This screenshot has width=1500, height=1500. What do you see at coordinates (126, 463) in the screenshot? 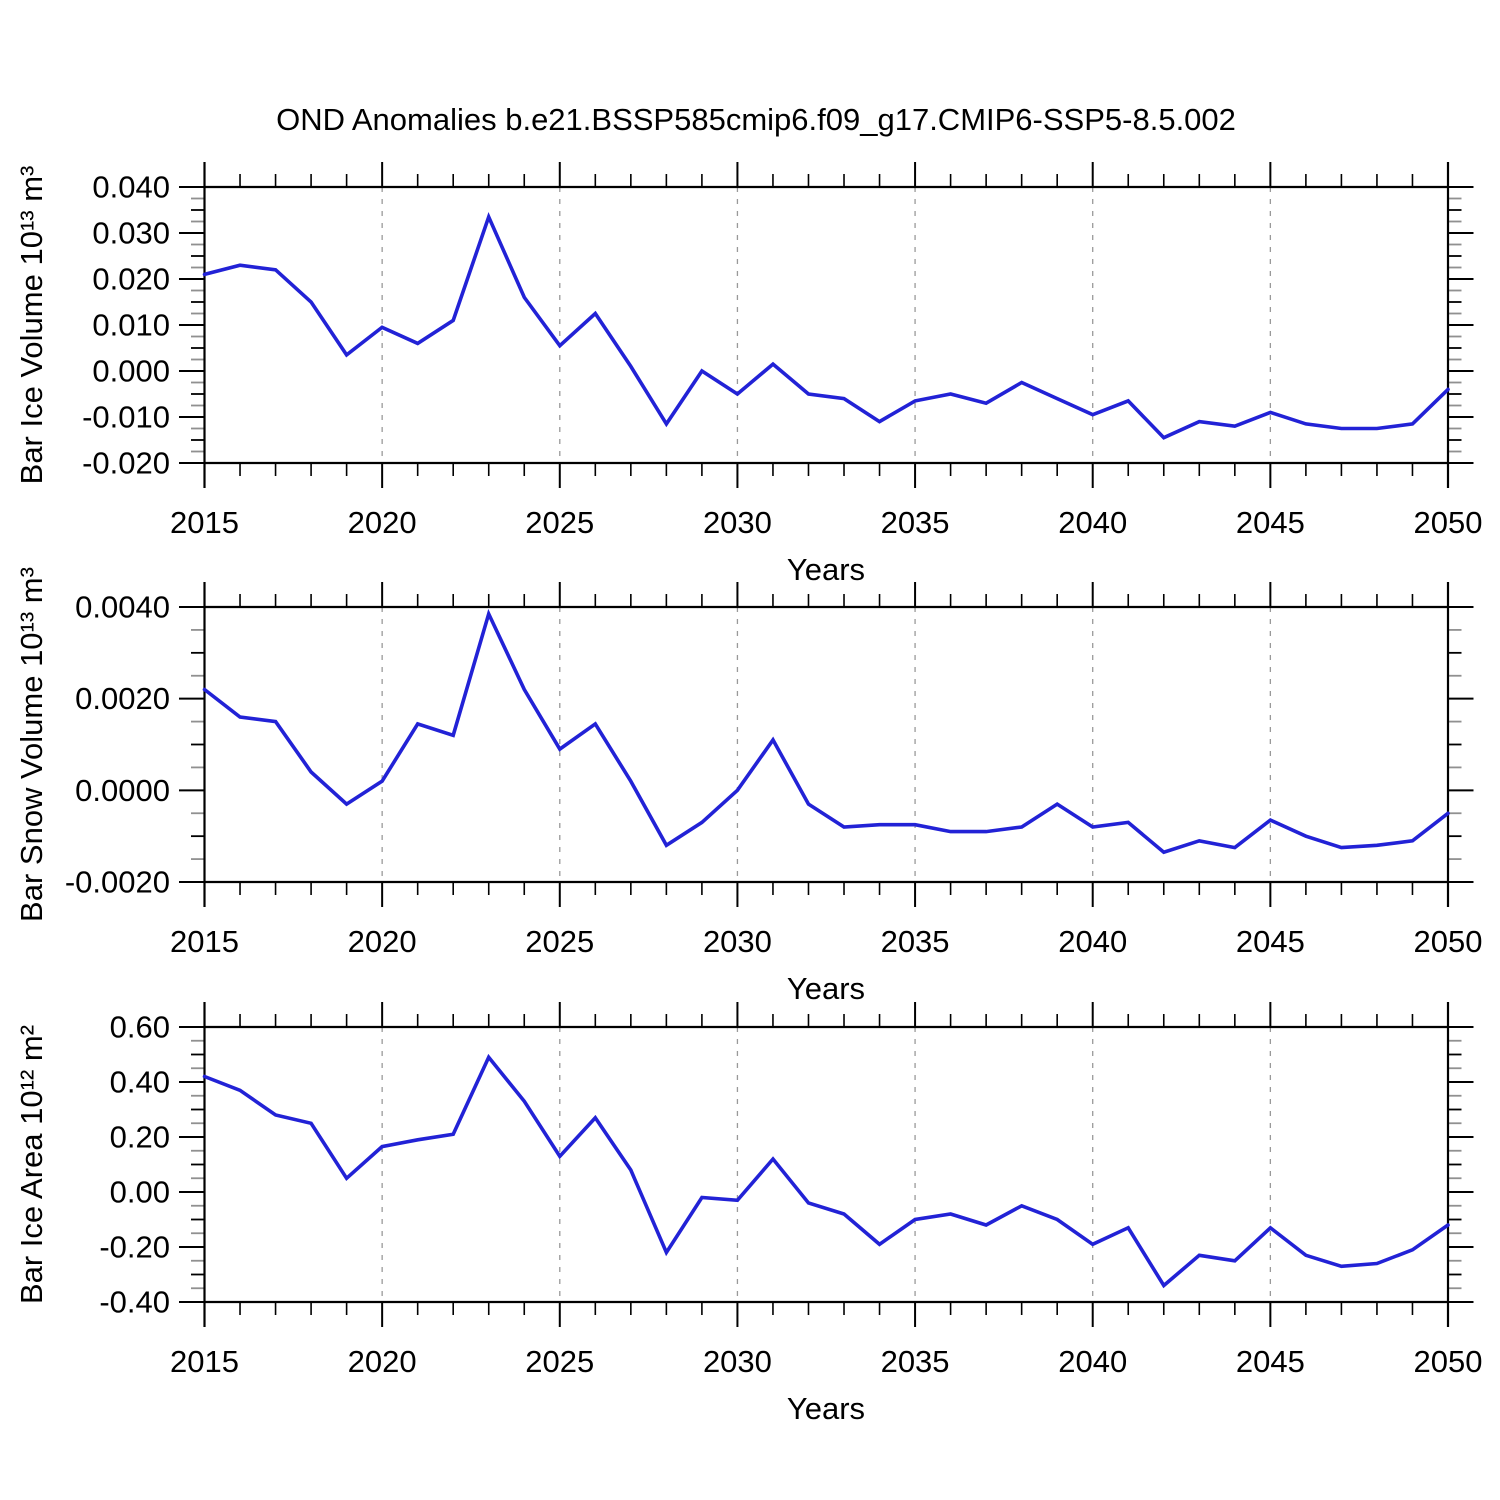
I see `y-tick-label: -0.020` at bounding box center [126, 463].